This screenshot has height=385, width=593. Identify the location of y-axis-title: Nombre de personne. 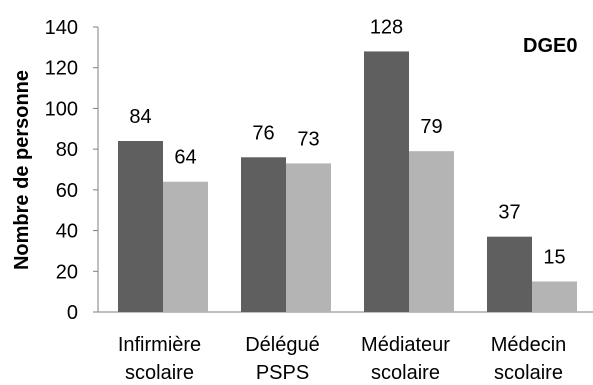
(22, 170).